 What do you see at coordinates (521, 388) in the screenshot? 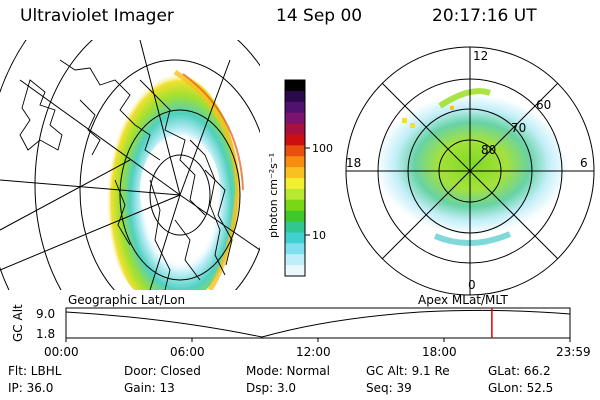
I see `status-glon: GLon: 52.5` at bounding box center [521, 388].